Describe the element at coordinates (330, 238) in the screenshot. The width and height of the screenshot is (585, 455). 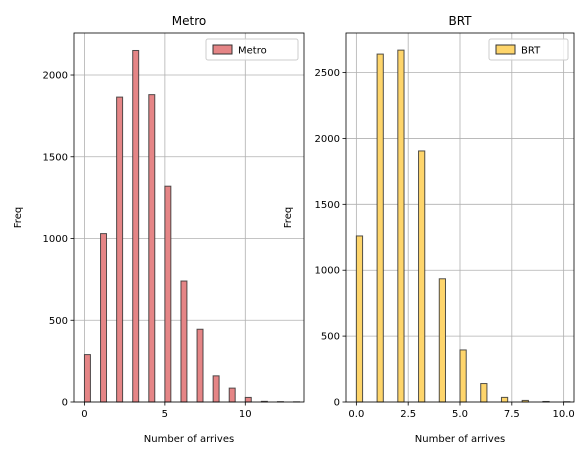
I see `brt-y-ticks: 0 500 1000 1500 2000 2500` at that location.